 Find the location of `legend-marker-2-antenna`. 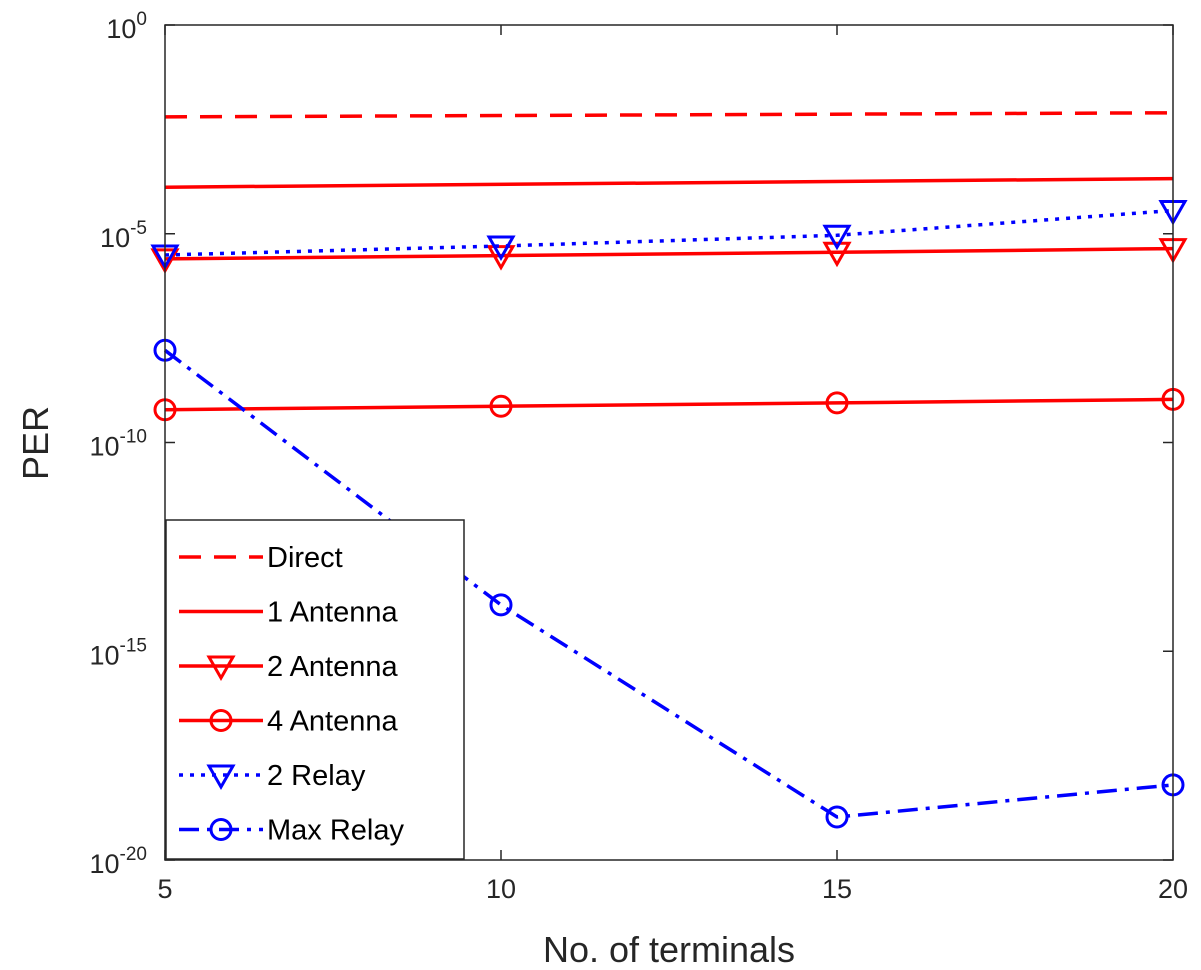

legend-marker-2-antenna is located at coordinates (221, 668).